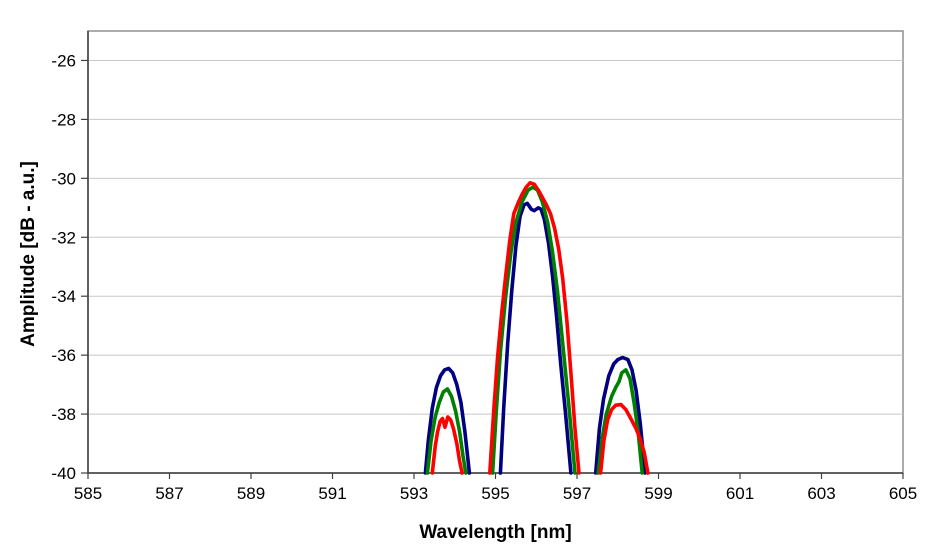 The height and width of the screenshot is (556, 932). I want to click on x-axis-title: Wavelength [nm], so click(495, 532).